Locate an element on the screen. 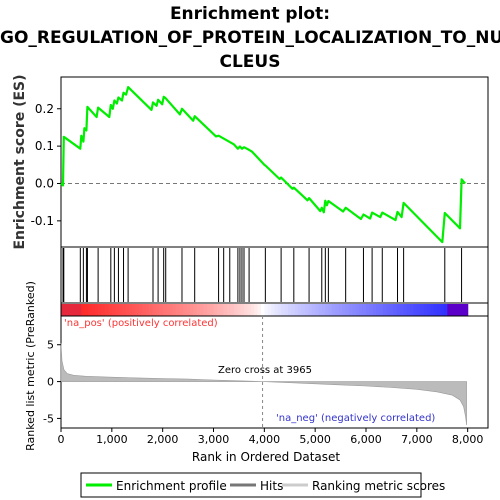 This screenshot has width=500, height=500. rank-y-axis-label: Ranked list metric (PreRanked) is located at coordinates (30, 366).